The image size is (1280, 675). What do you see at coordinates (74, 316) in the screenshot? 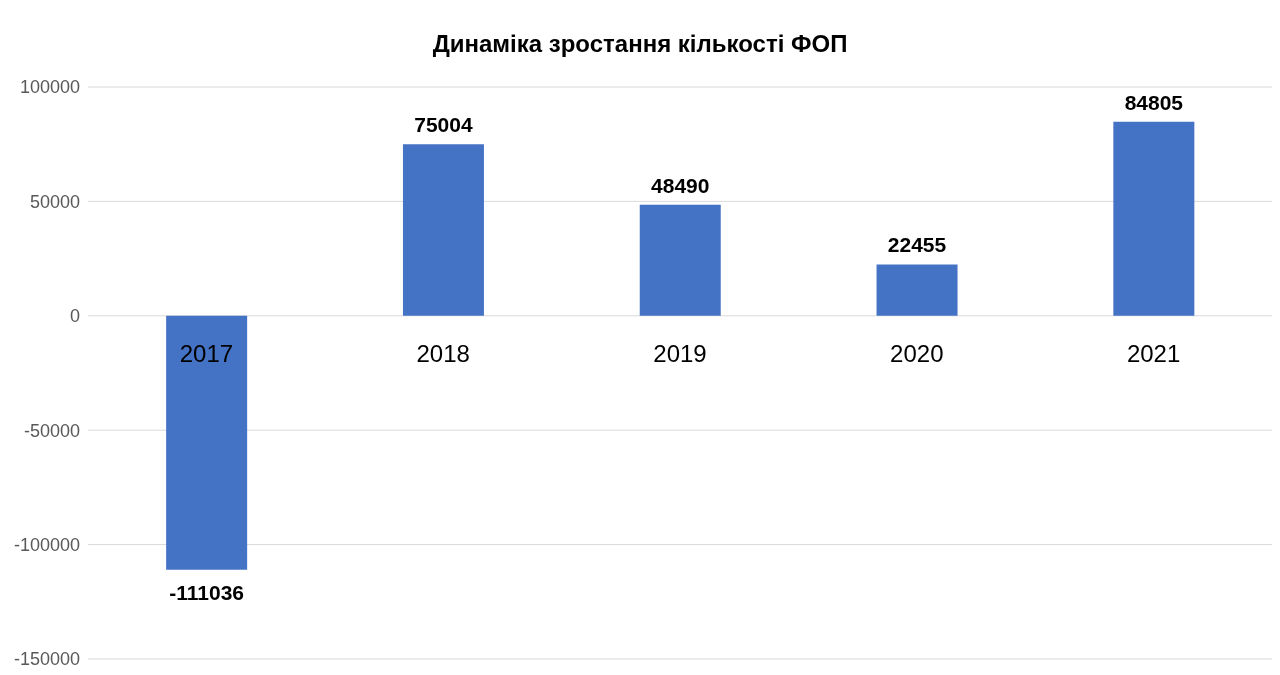
I see `y-tick-label: 0` at bounding box center [74, 316].